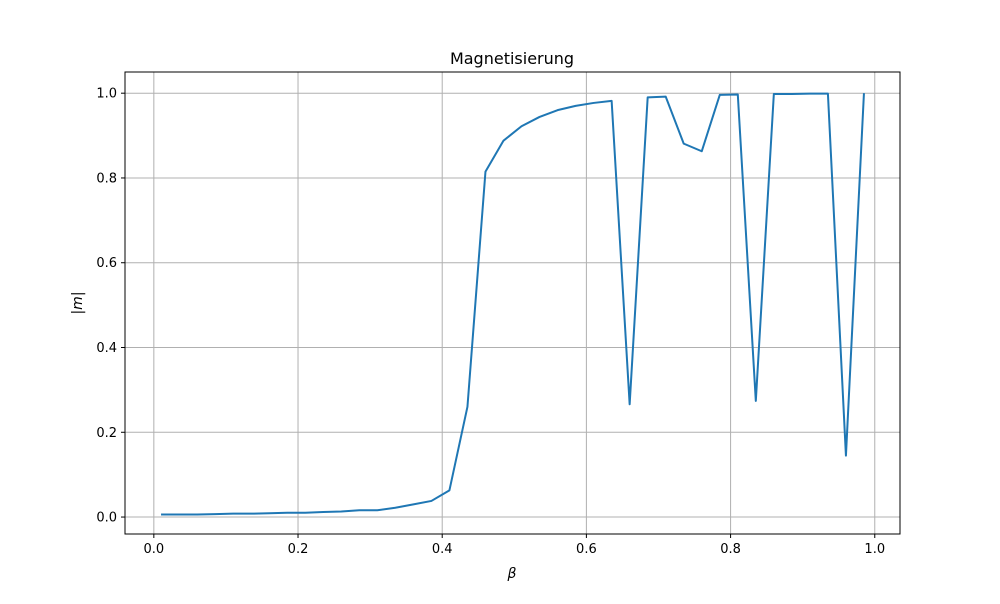  I want to click on y-tick-label: 0.4, so click(106, 348).